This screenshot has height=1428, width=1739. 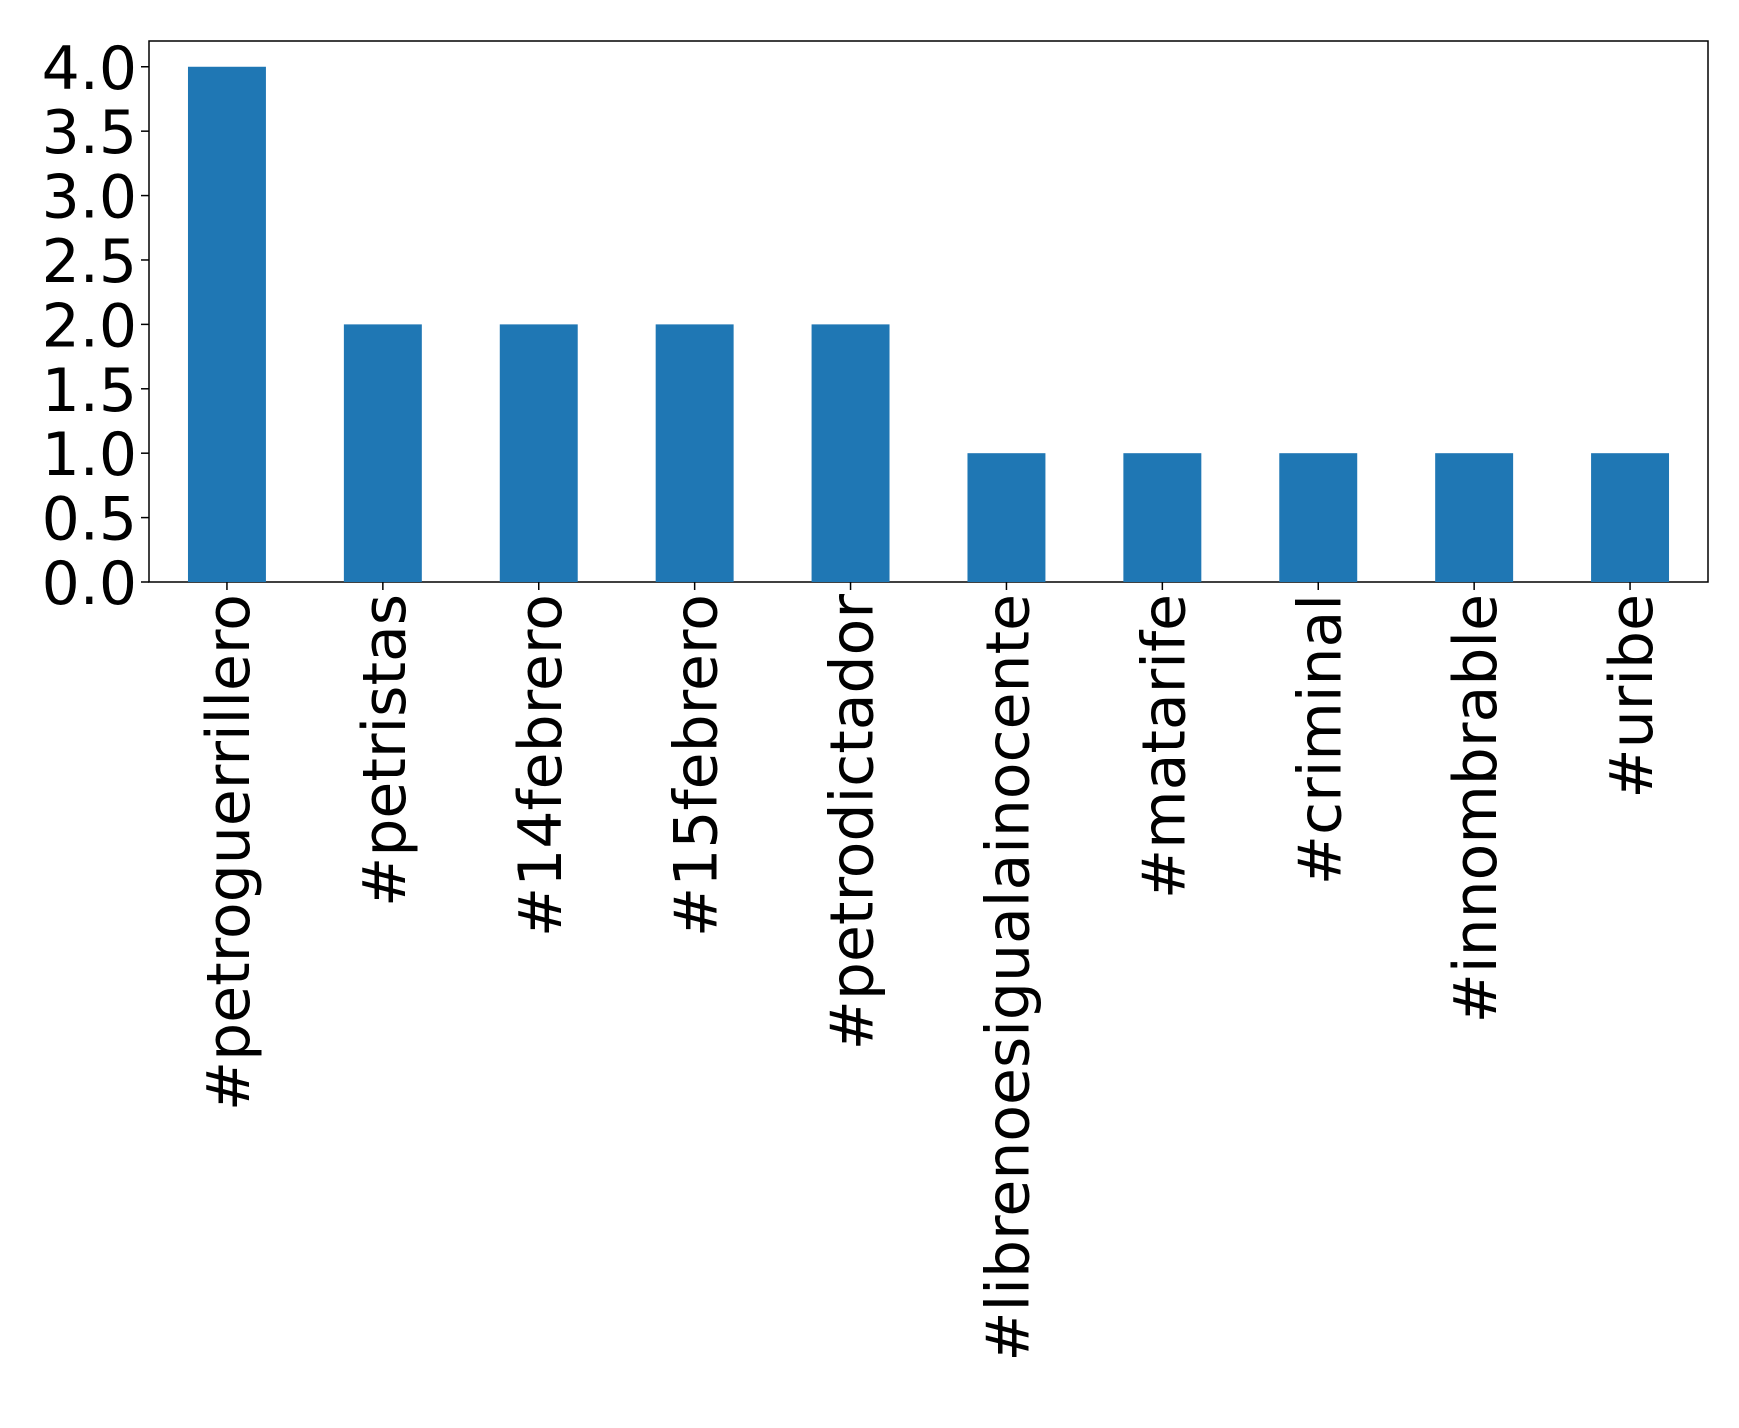 What do you see at coordinates (1164, 746) in the screenshot?
I see `x-tick-label: #matarife` at bounding box center [1164, 746].